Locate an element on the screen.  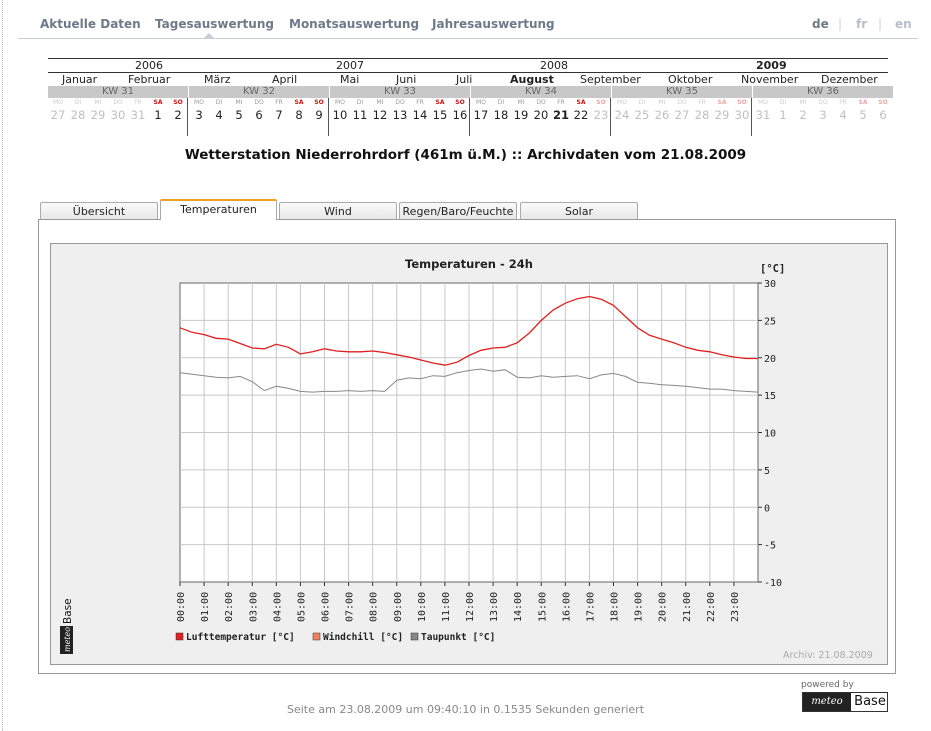
tab-solar: Solar is located at coordinates (579, 211).